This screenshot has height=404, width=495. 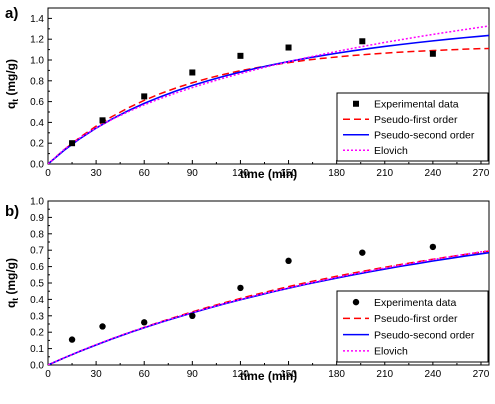 What do you see at coordinates (37, 40) in the screenshot?
I see `y-tick-label: 1.2` at bounding box center [37, 40].